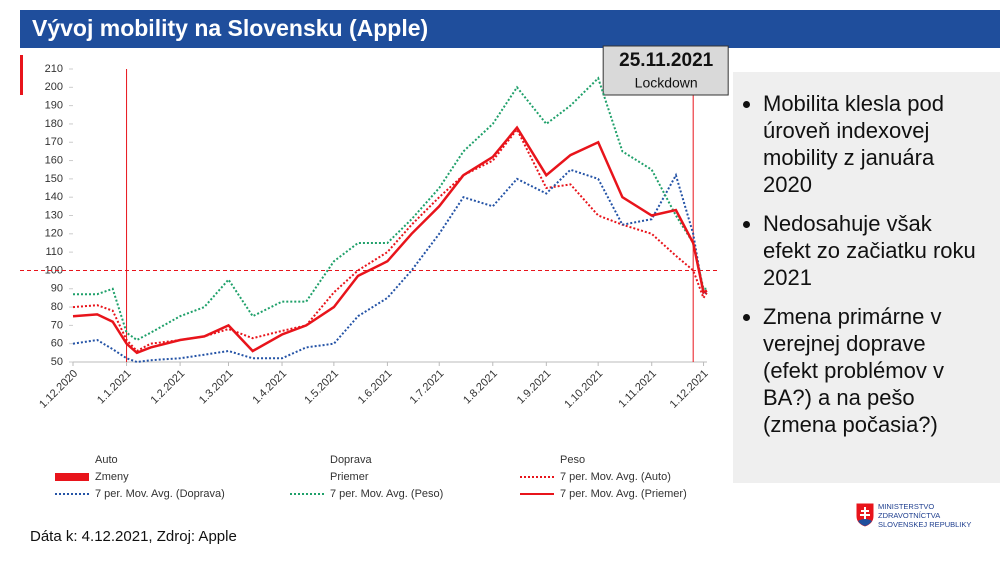 The height and width of the screenshot is (563, 1000). What do you see at coordinates (106, 460) in the screenshot?
I see `legend-label: Auto` at bounding box center [106, 460].